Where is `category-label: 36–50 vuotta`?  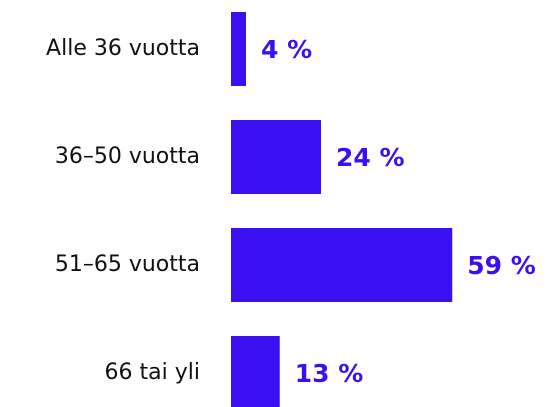
category-label: 36–50 vuotta is located at coordinates (127, 156).